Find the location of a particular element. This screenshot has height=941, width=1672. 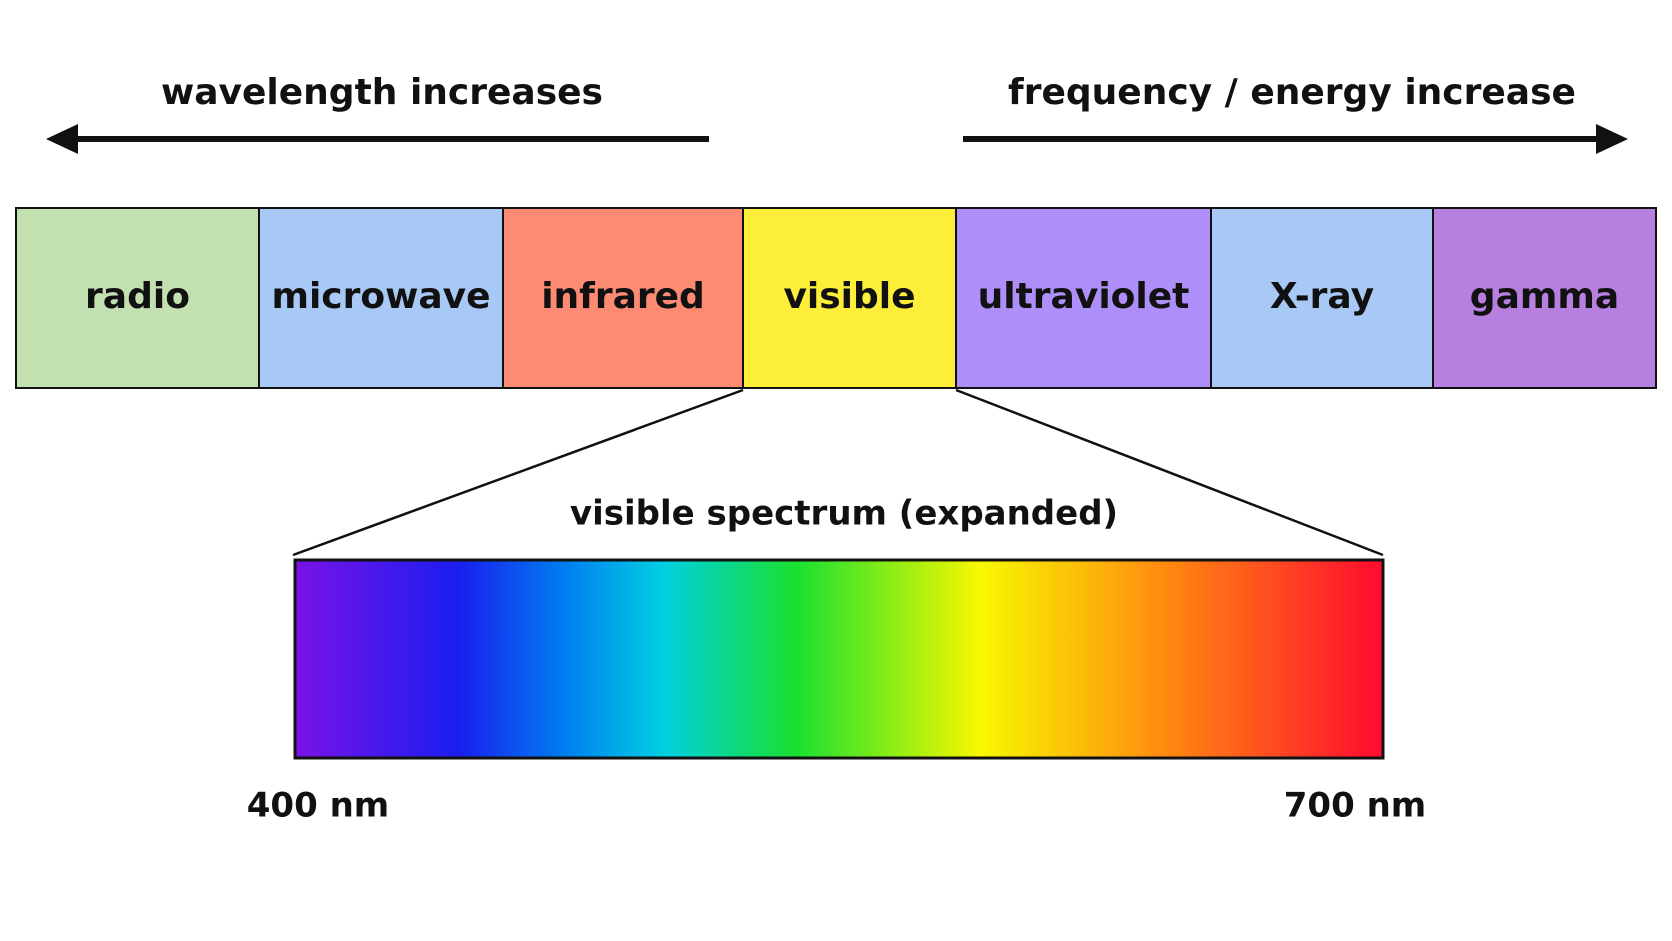

spectrum-bar is located at coordinates (839, 659).